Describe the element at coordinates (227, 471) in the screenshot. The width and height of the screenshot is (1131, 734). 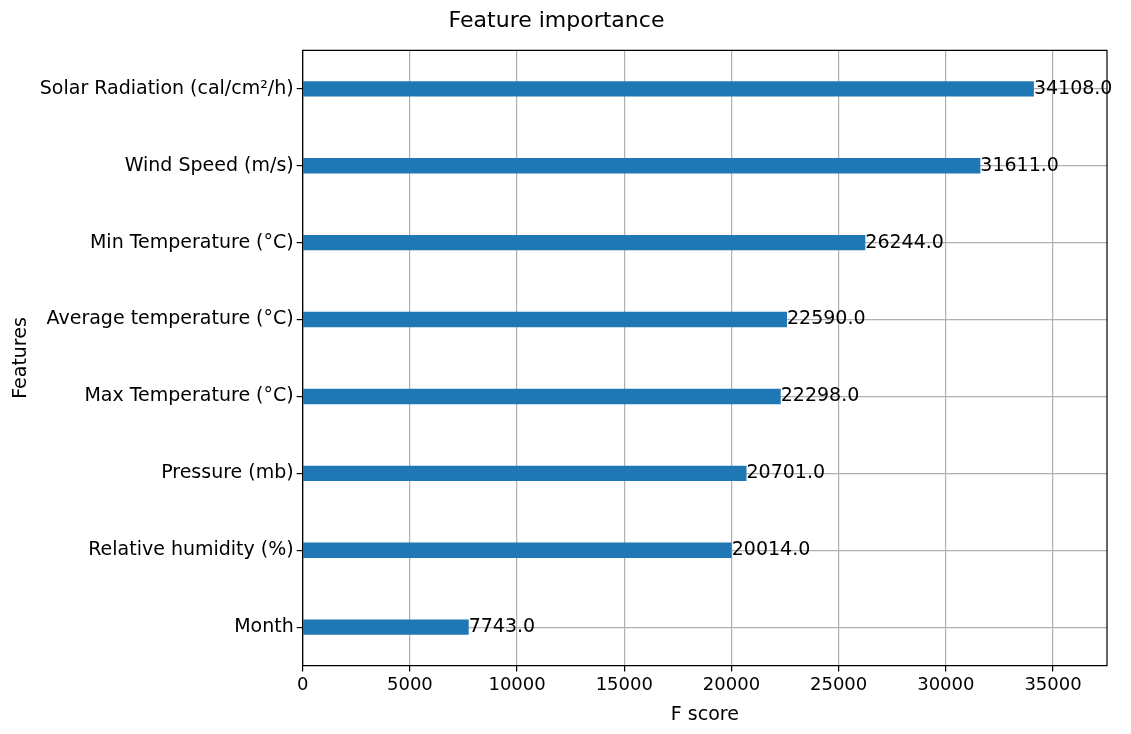
I see `y-tick-label: Pressure (mb)` at that location.